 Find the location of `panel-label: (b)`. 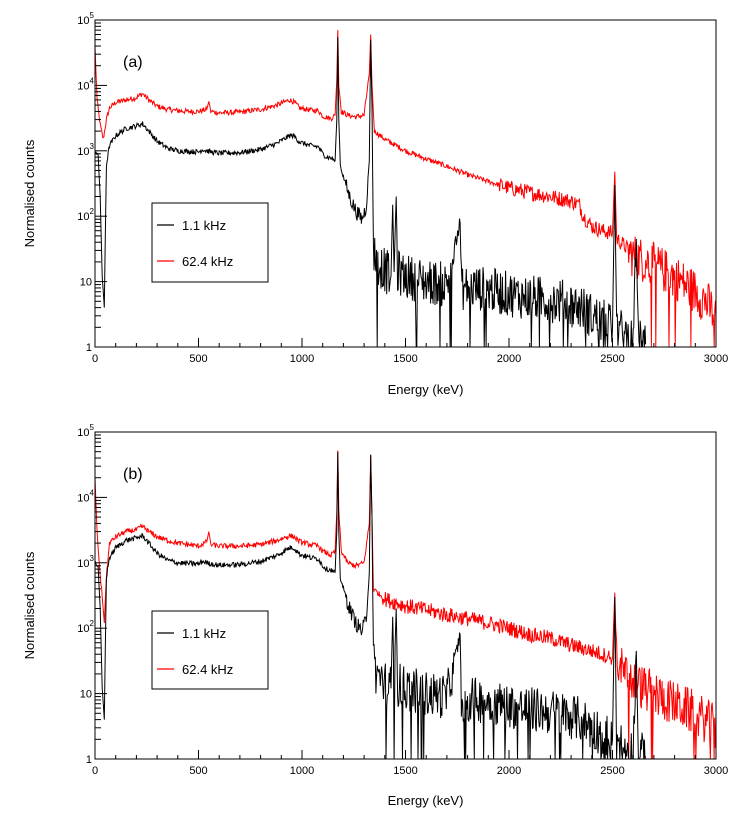

panel-label: (b) is located at coordinates (133, 474).